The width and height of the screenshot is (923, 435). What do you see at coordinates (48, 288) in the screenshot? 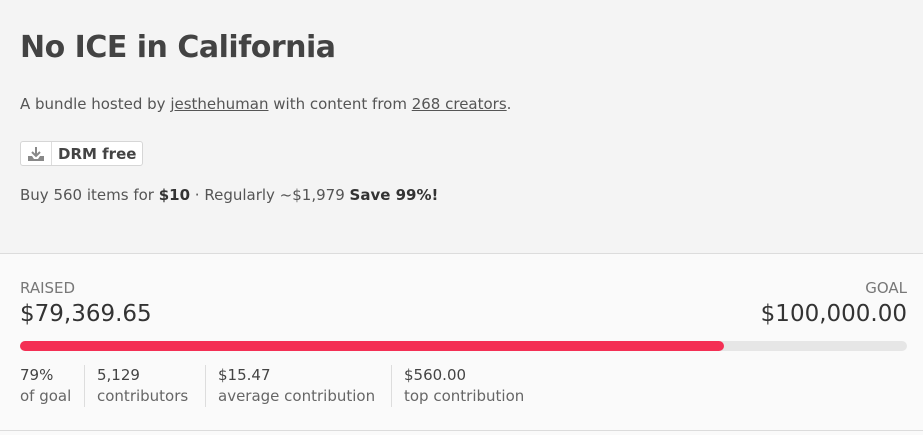
I see `raised-label: RAISED` at bounding box center [48, 288].